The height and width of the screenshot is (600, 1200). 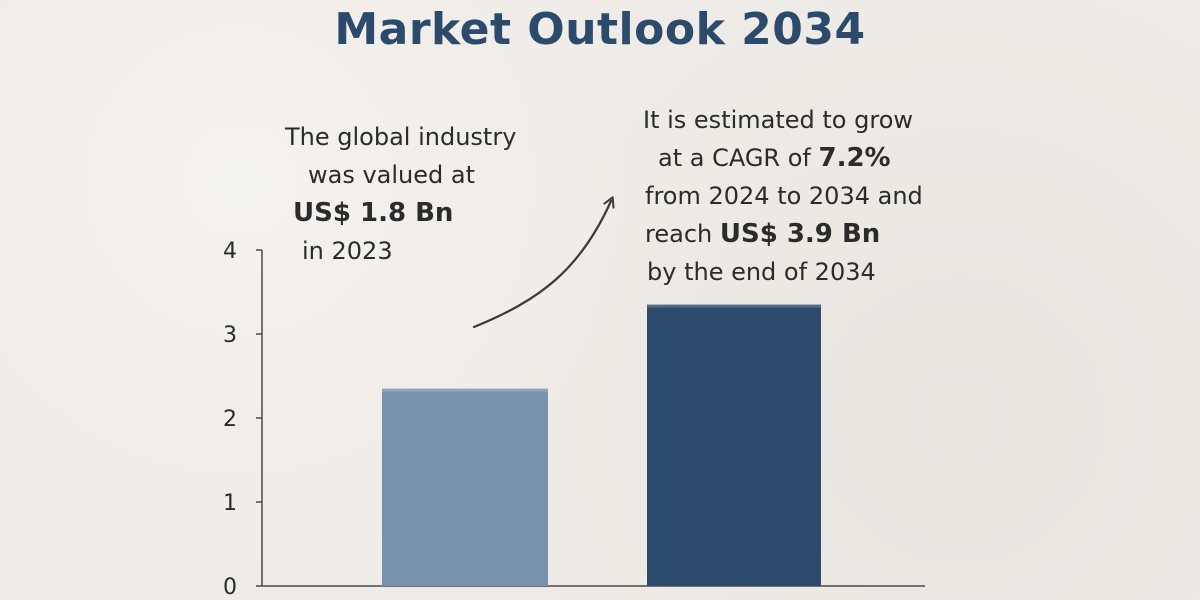 I want to click on annotation-left-line4: in 2023, so click(x=347, y=251).